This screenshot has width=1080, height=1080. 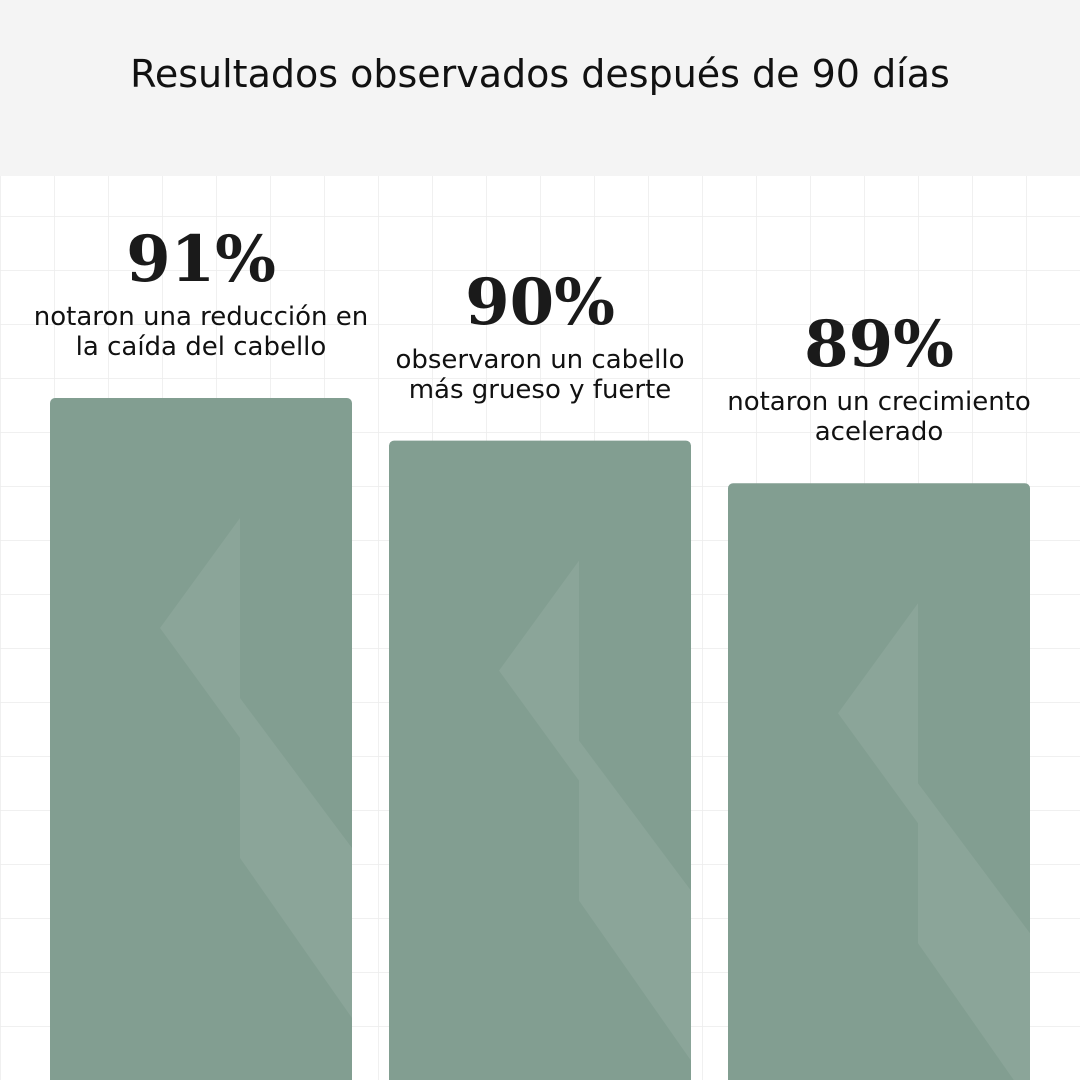 I want to click on value-label: 89%, so click(x=879, y=345).